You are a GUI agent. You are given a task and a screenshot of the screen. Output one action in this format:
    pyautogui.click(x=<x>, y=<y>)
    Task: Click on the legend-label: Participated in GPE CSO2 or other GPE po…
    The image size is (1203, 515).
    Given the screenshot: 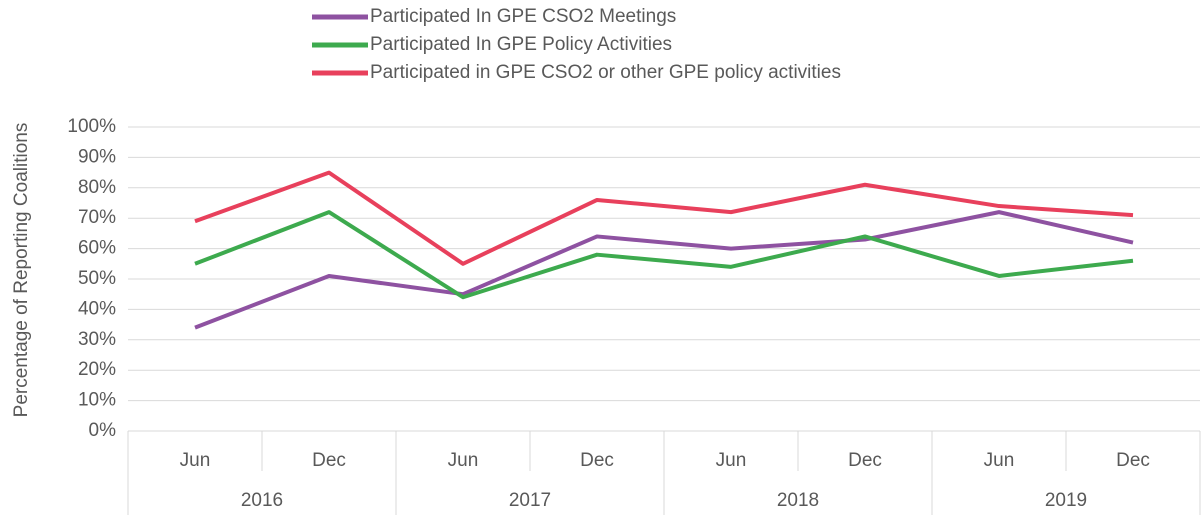 What is the action you would take?
    pyautogui.click(x=605, y=72)
    